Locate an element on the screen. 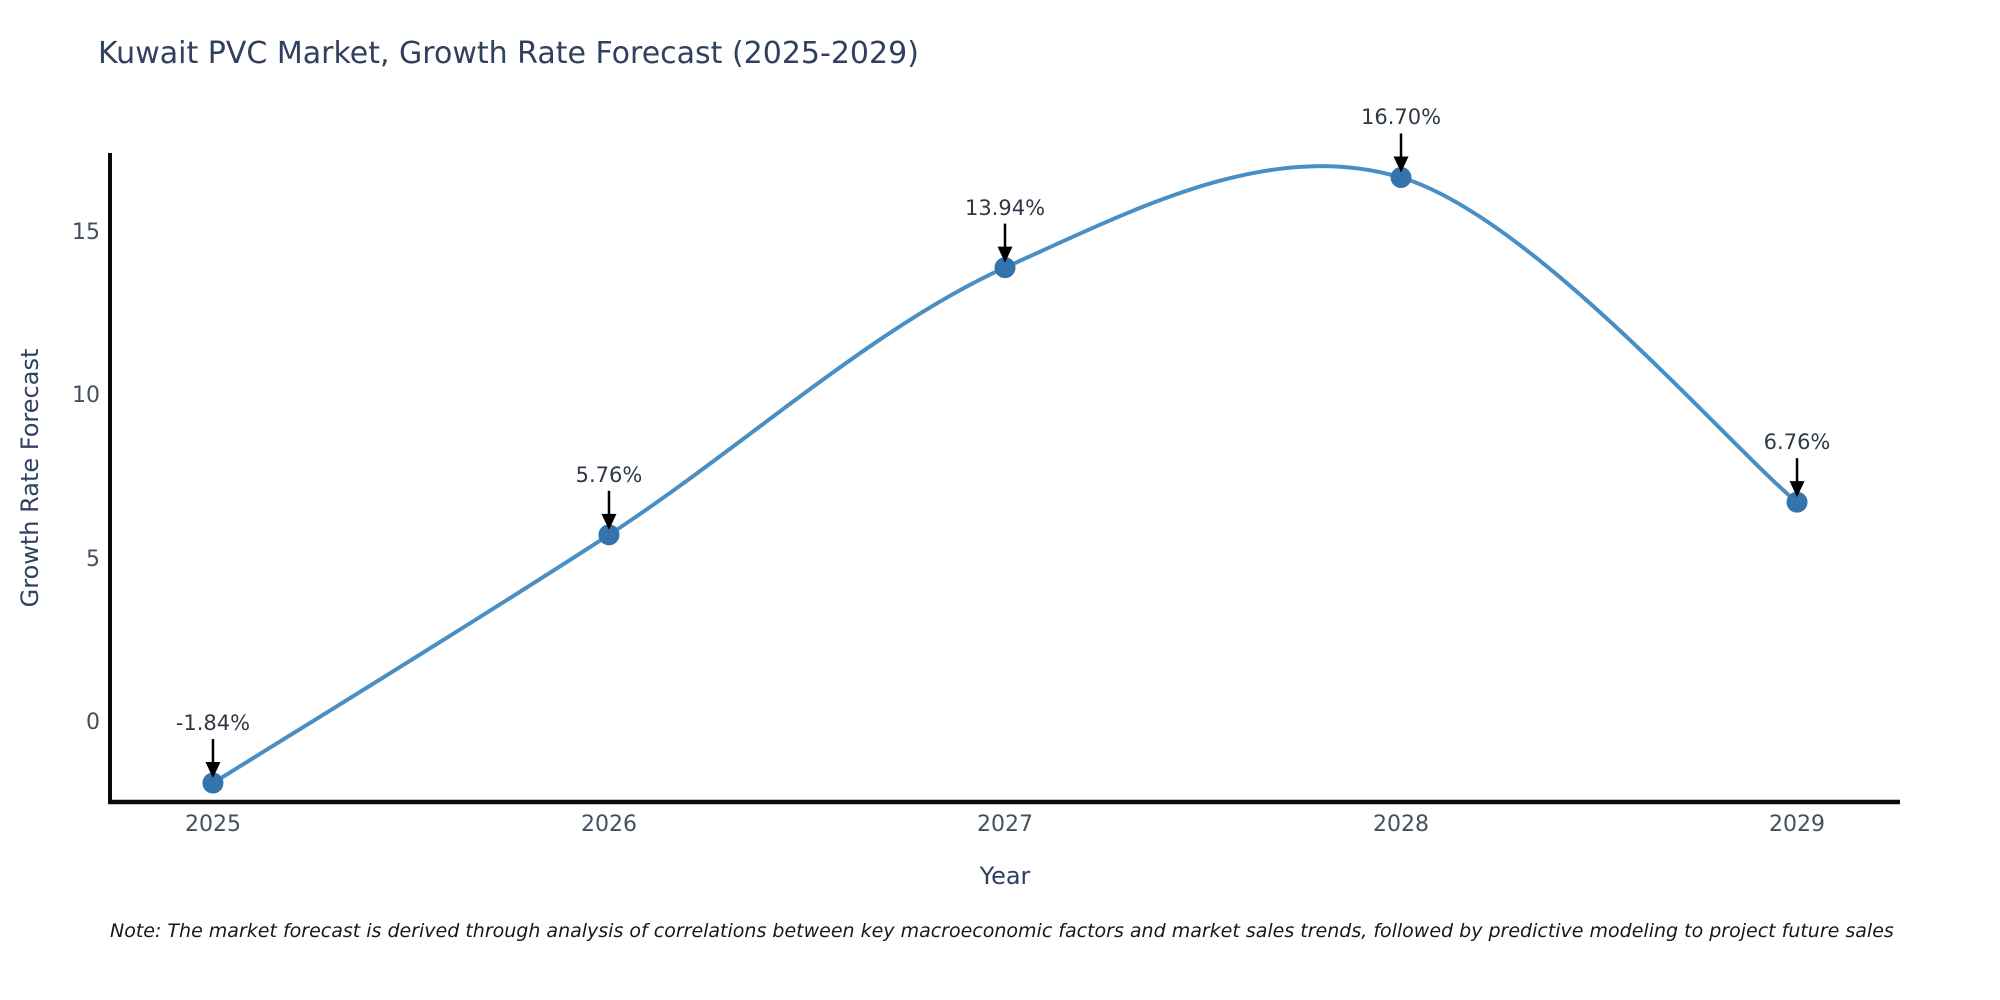 This screenshot has height=1000, width=2000. y-tick-label: 5 is located at coordinates (93, 559).